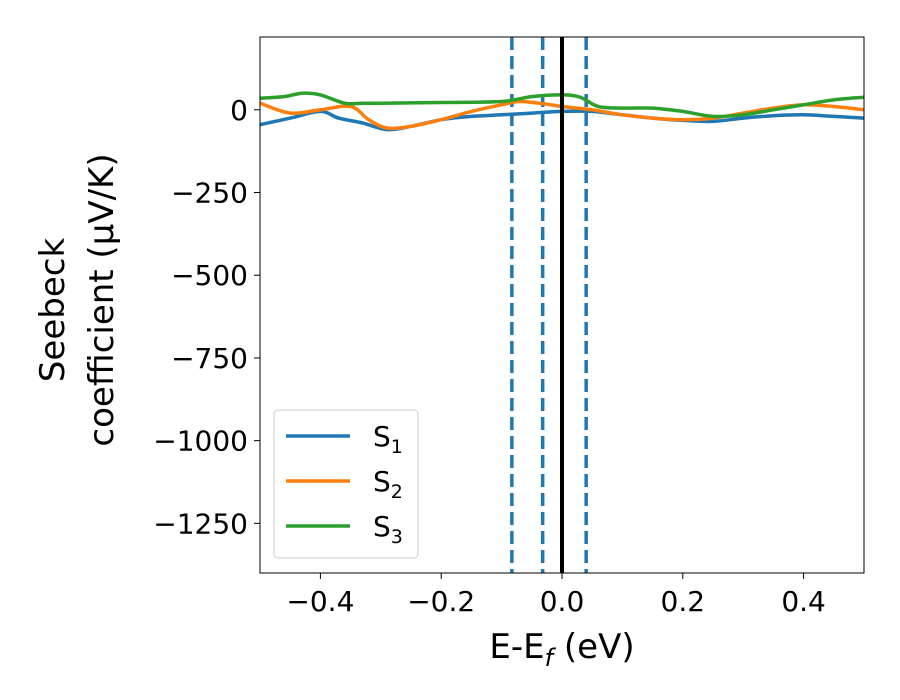 Image resolution: width=900 pixels, height=700 pixels. What do you see at coordinates (209, 275) in the screenshot?
I see `y-tick-label: −500` at bounding box center [209, 275].